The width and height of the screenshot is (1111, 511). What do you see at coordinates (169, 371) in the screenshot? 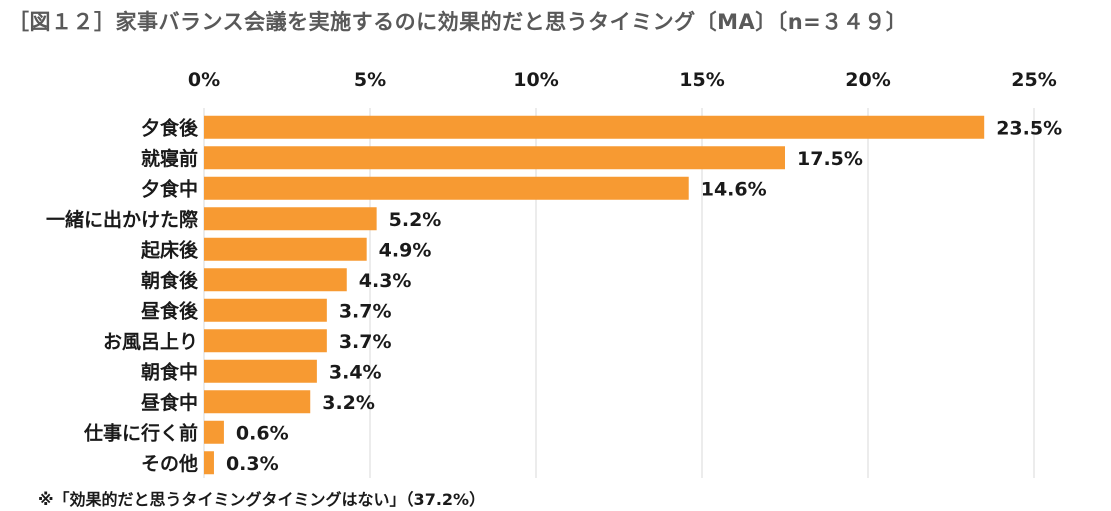
I see `category-label: 朝食中` at bounding box center [169, 371].